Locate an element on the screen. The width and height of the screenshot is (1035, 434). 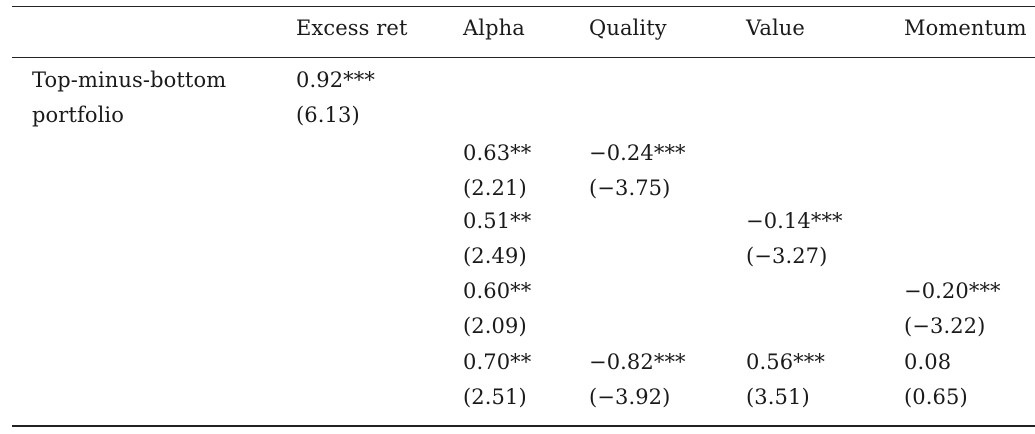
header-excess-ret: Excess ret is located at coordinates (352, 28).